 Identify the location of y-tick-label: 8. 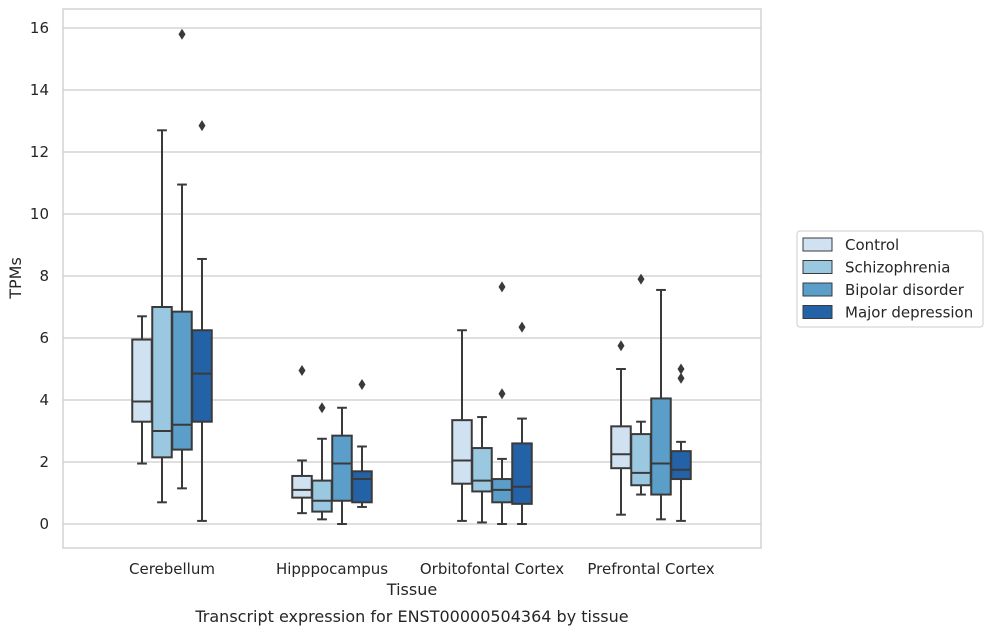
(44, 276).